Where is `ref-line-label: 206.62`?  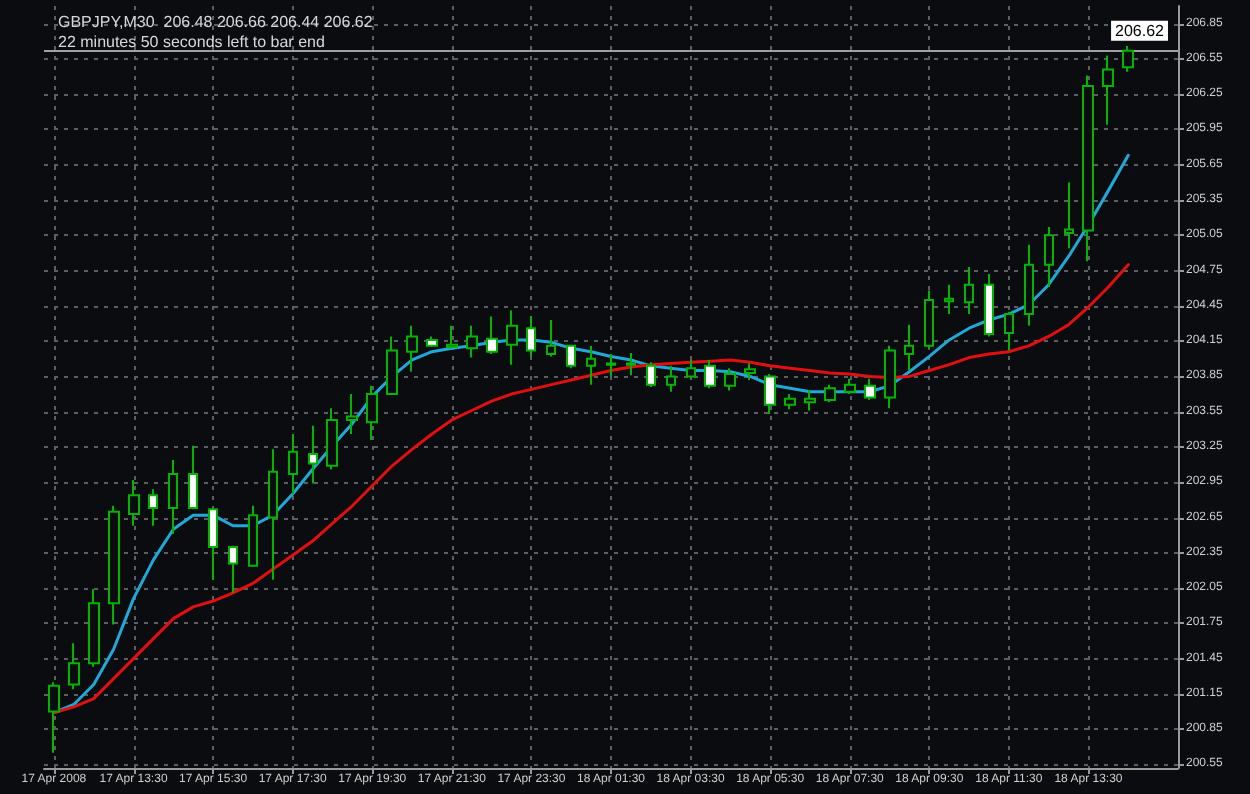 ref-line-label: 206.62 is located at coordinates (1140, 30).